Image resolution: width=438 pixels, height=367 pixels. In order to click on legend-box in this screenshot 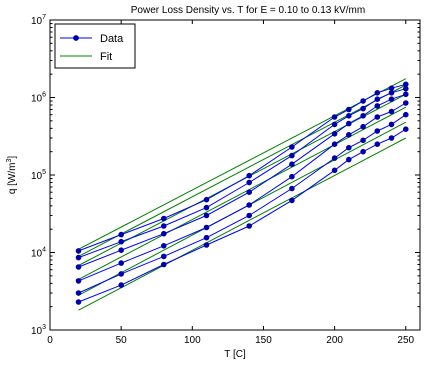, I will do `click(95, 46)`.